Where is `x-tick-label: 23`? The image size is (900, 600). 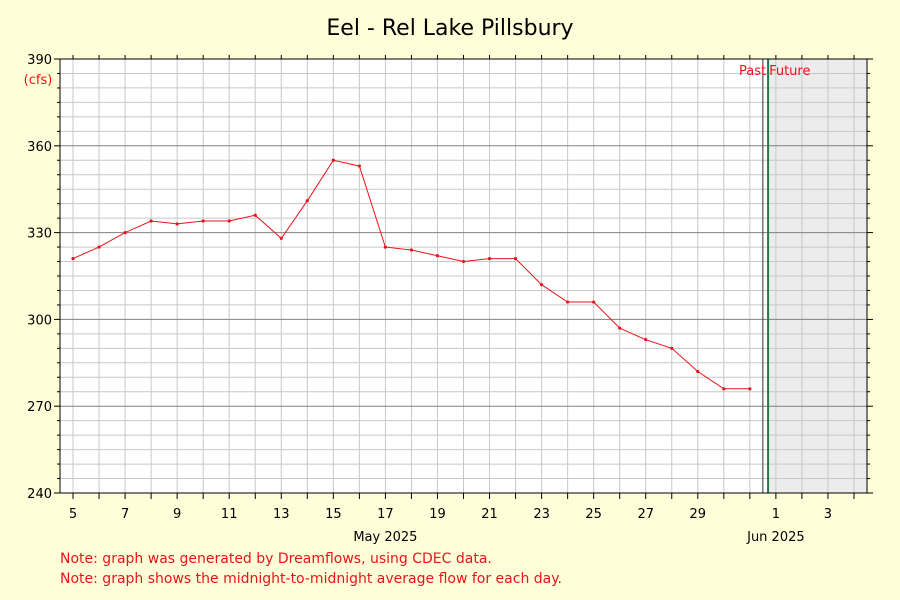
x-tick-label: 23 is located at coordinates (541, 514).